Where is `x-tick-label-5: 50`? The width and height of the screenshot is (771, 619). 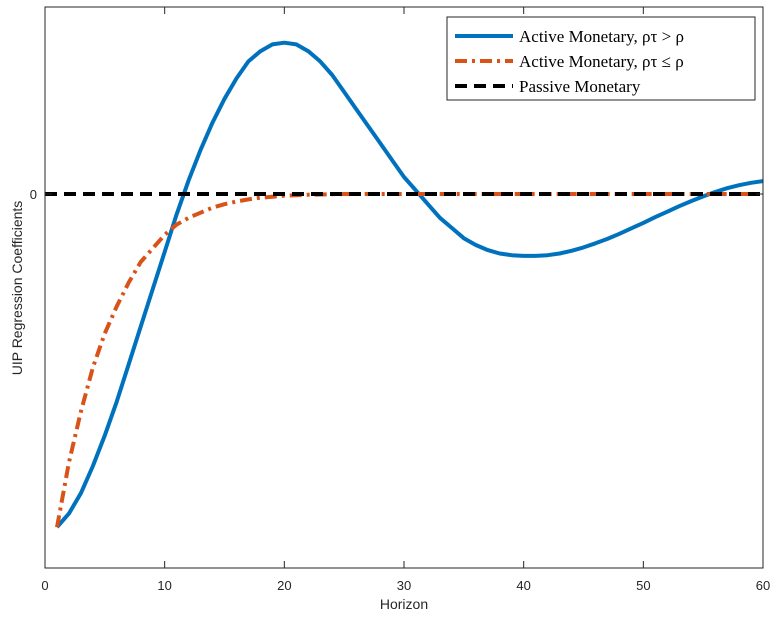
x-tick-label-5: 50 is located at coordinates (643, 585).